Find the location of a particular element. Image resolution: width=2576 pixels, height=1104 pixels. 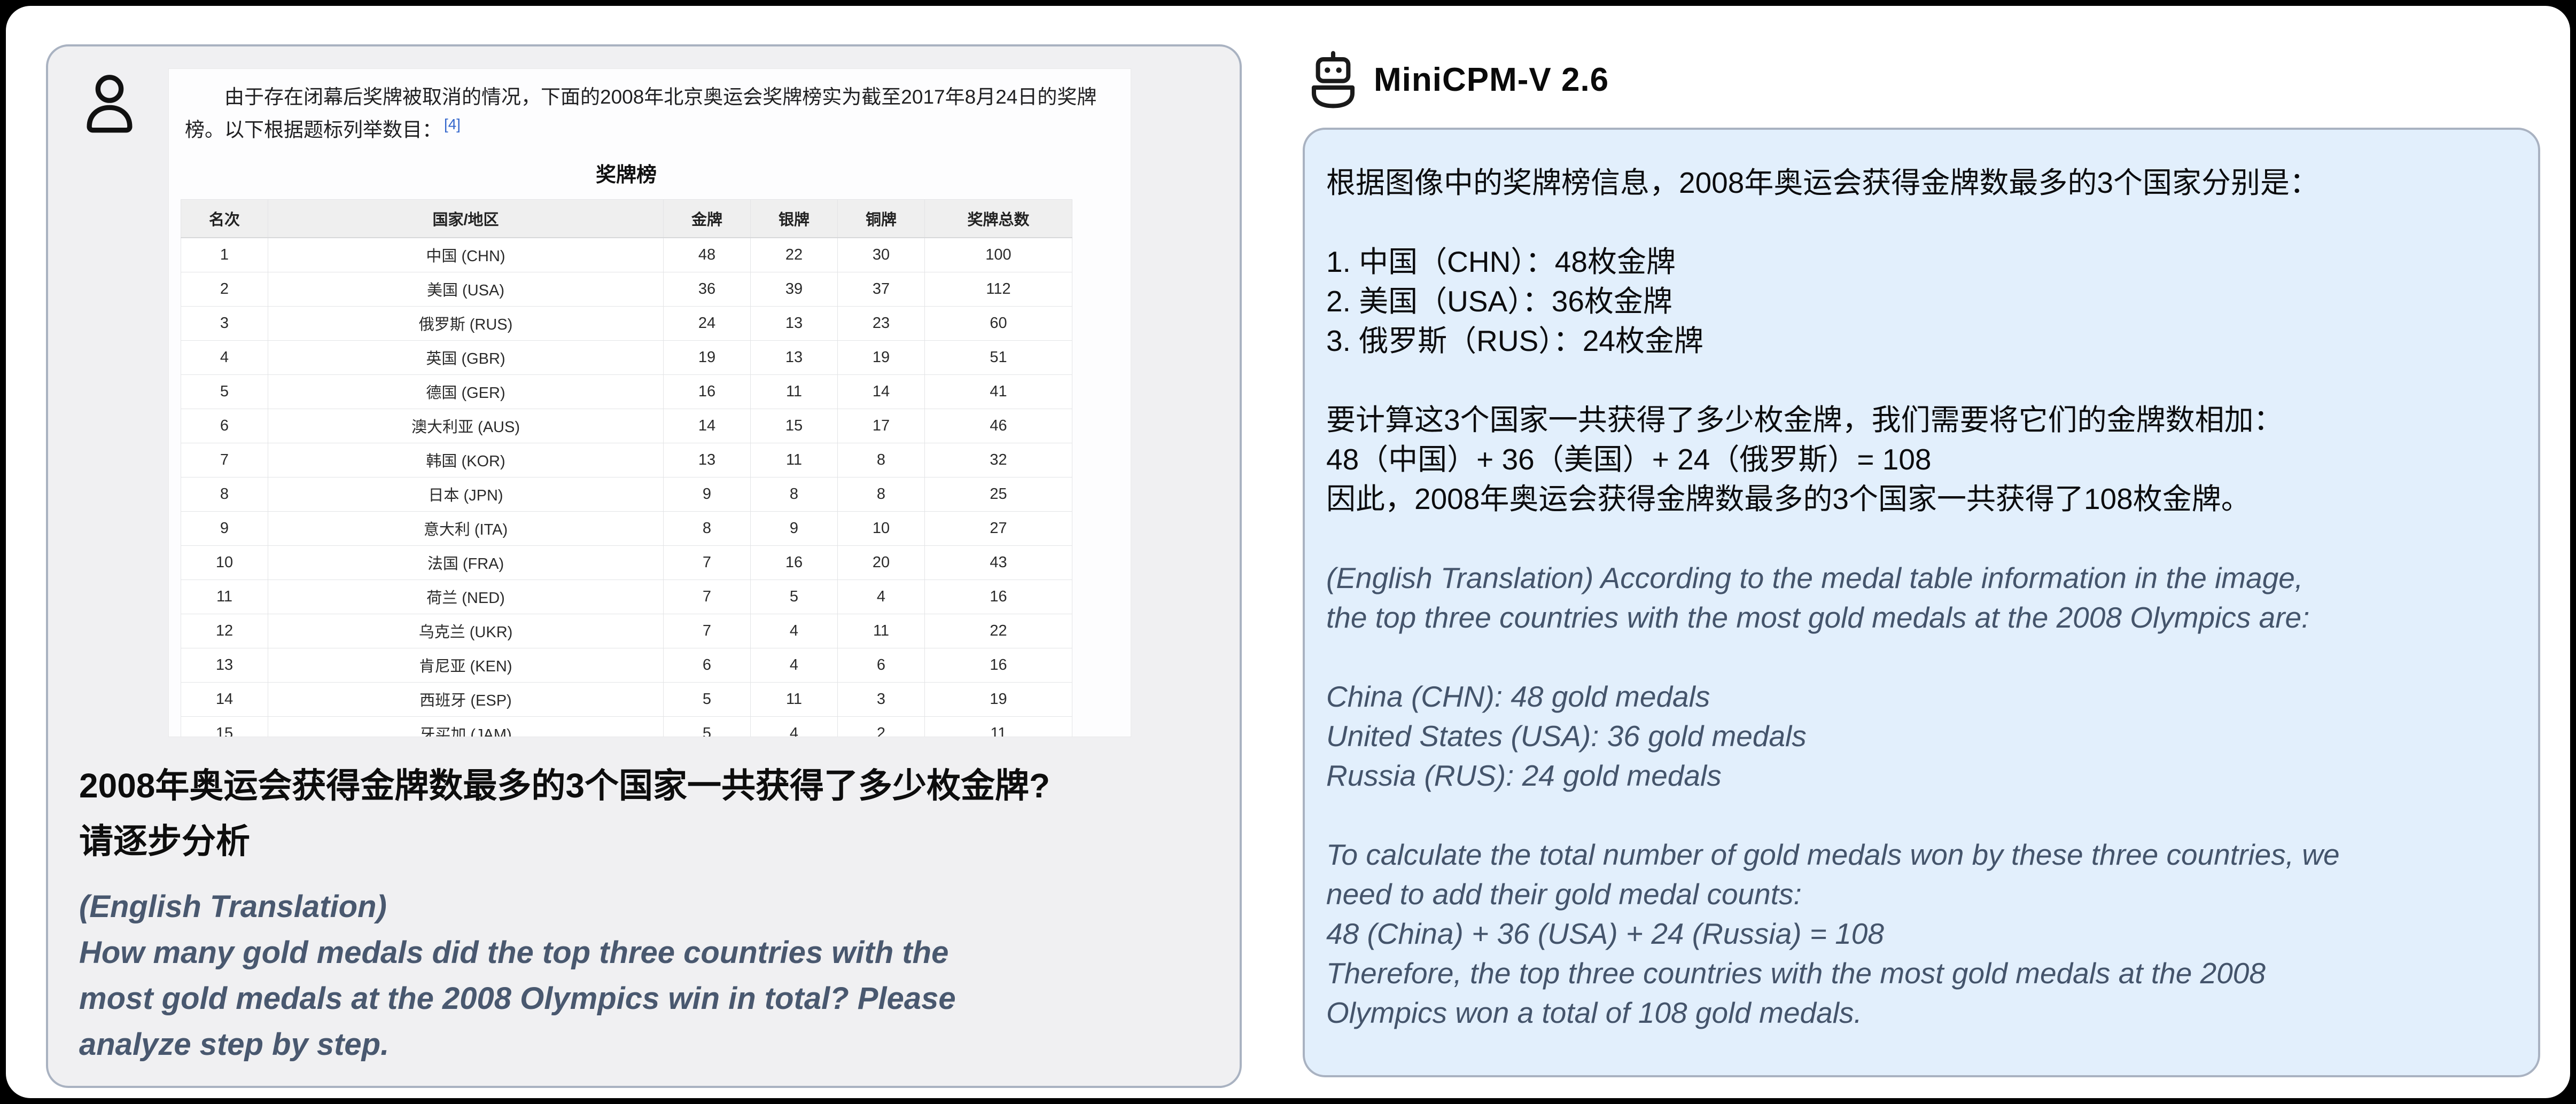

silver-cell: 15 is located at coordinates (794, 425).